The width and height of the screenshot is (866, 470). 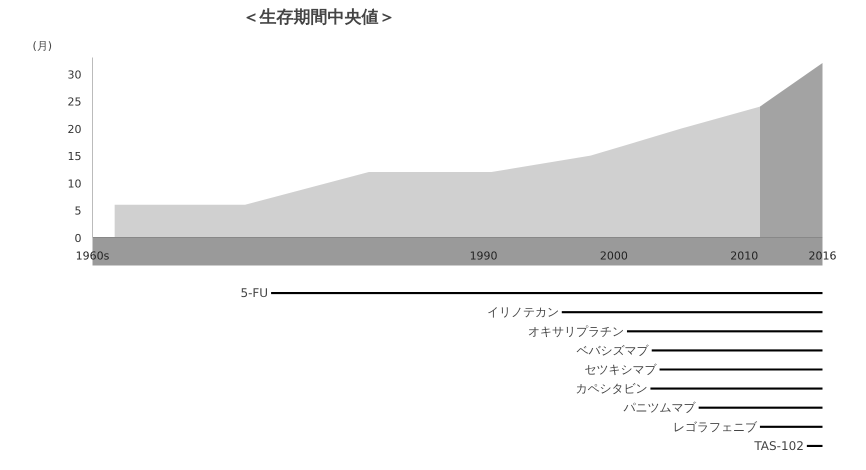 I want to click on x-tick-label: 2016, so click(x=822, y=256).